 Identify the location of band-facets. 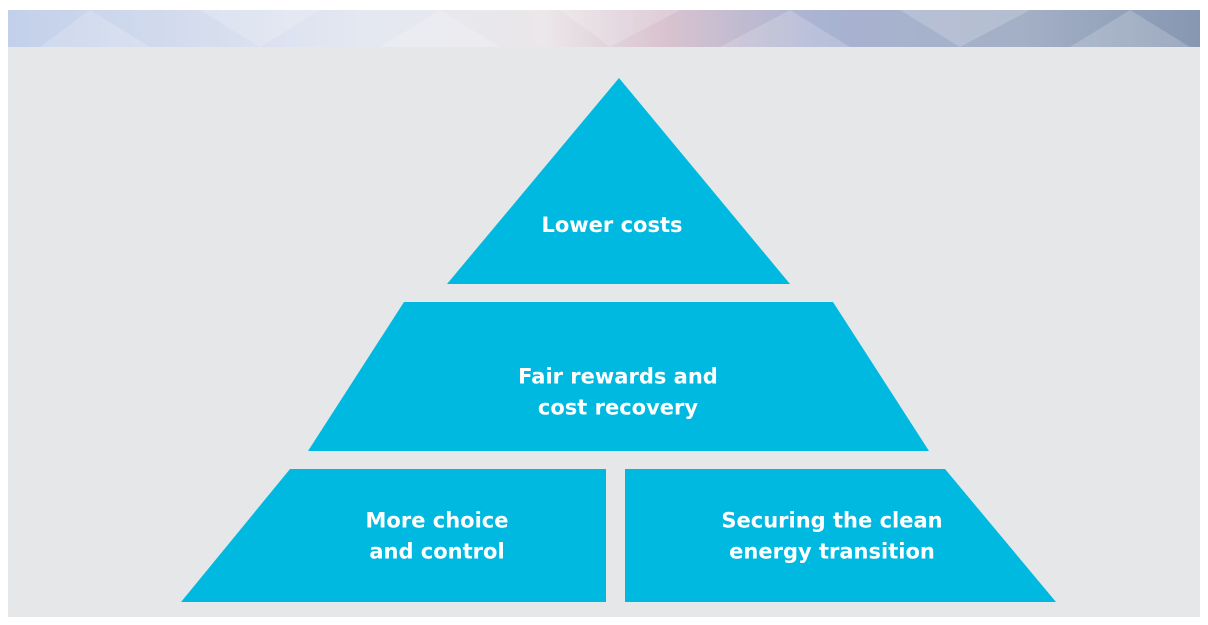
(615, 28).